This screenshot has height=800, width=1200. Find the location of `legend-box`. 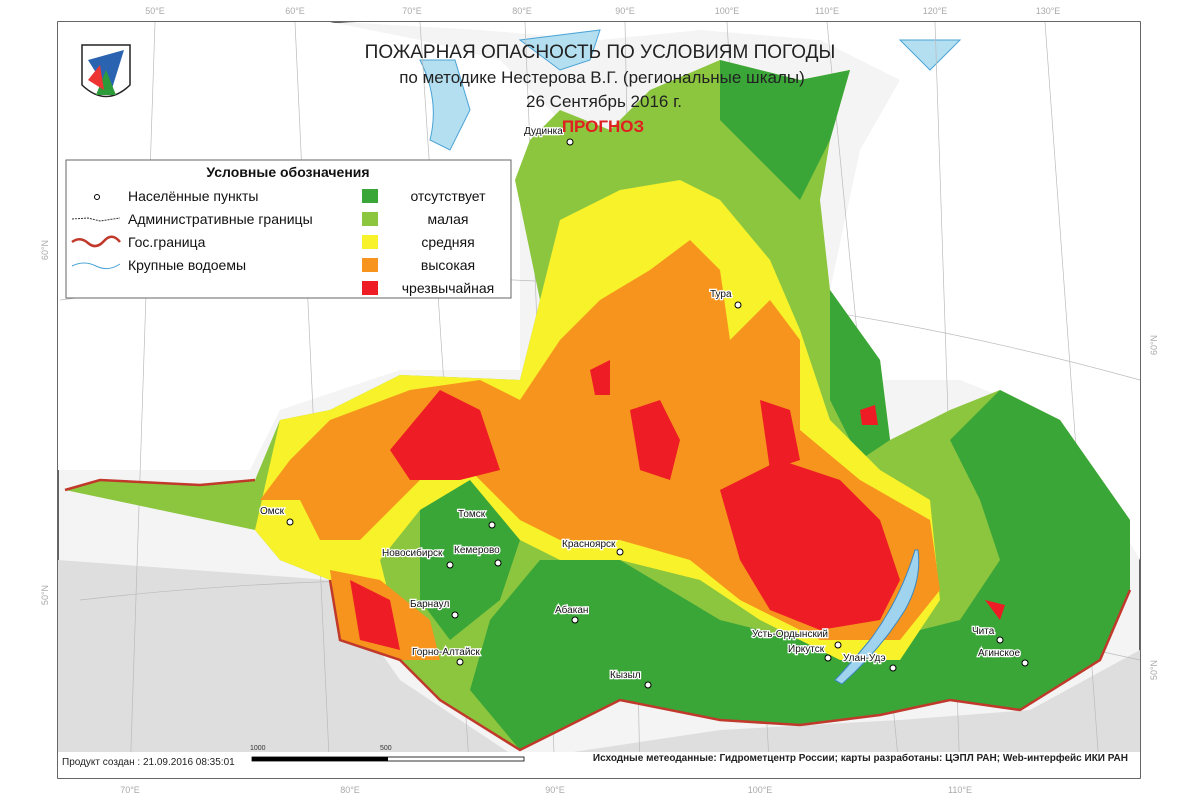

legend-box is located at coordinates (288, 229).